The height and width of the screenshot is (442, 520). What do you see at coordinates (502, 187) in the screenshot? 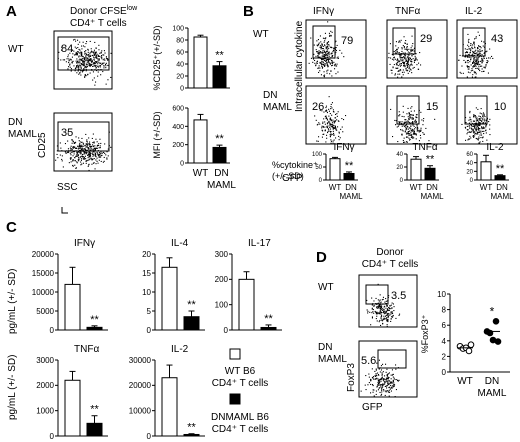
I see `x-category-label: DN` at bounding box center [502, 187].